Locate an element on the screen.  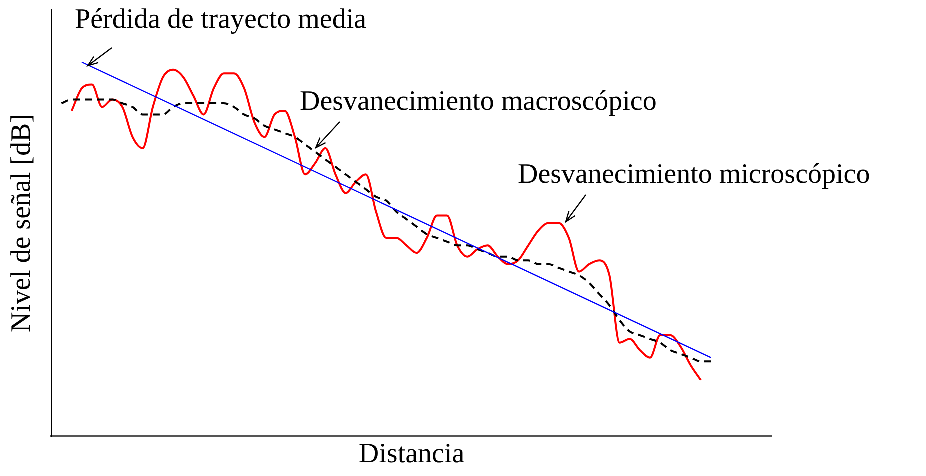
y-axis-title: Nivel de señal [dB] is located at coordinates (22, 223).